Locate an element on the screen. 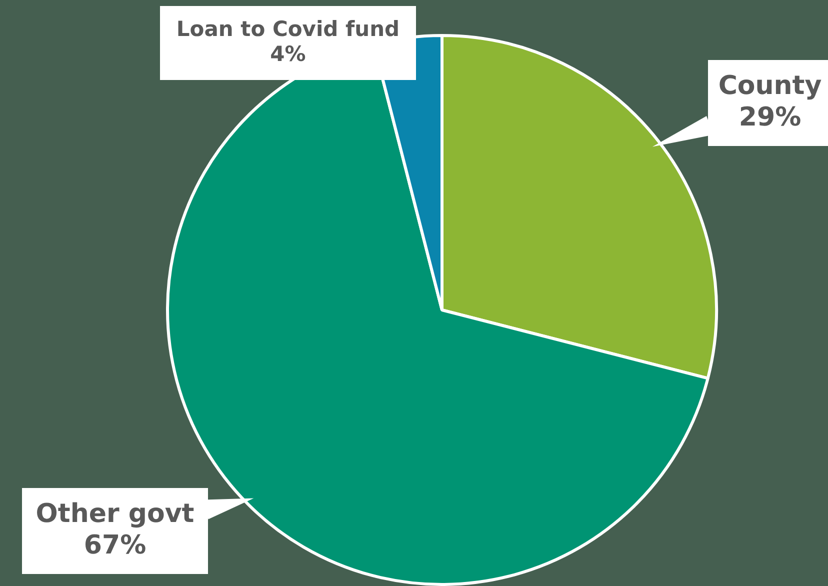 The image size is (828, 586). slice-label: County is located at coordinates (770, 86).